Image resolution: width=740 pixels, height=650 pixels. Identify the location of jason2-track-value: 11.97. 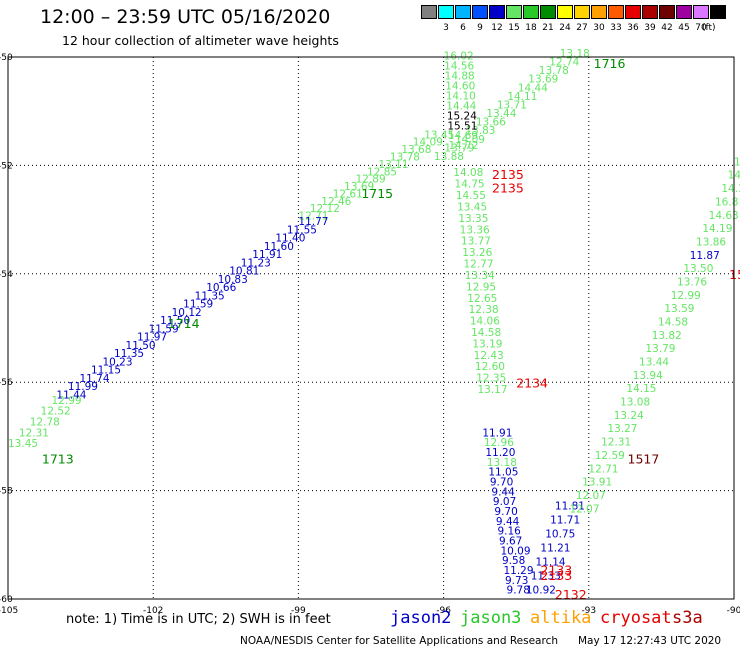
(152, 338).